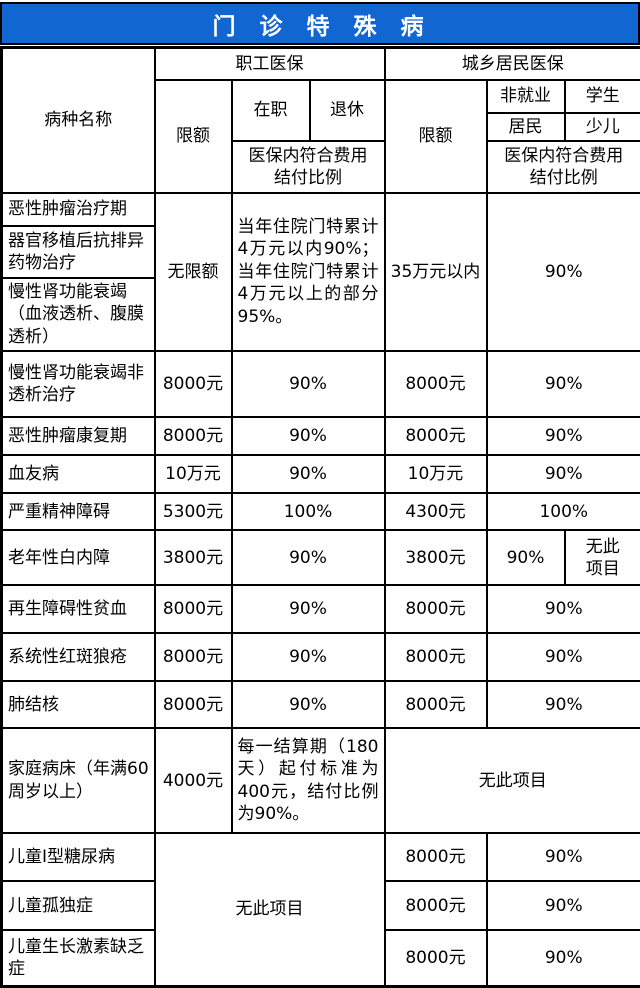  What do you see at coordinates (603, 569) in the screenshot?
I see `cell-res-student-ratio-line2: 项目` at bounding box center [603, 569].